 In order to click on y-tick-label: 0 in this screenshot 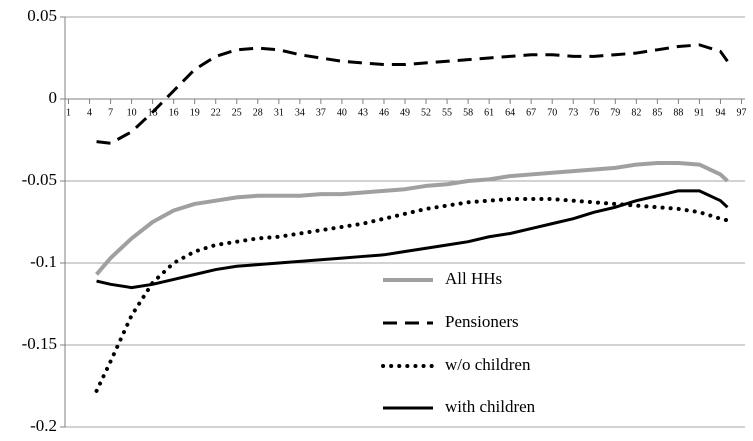, I will do `click(53, 97)`.